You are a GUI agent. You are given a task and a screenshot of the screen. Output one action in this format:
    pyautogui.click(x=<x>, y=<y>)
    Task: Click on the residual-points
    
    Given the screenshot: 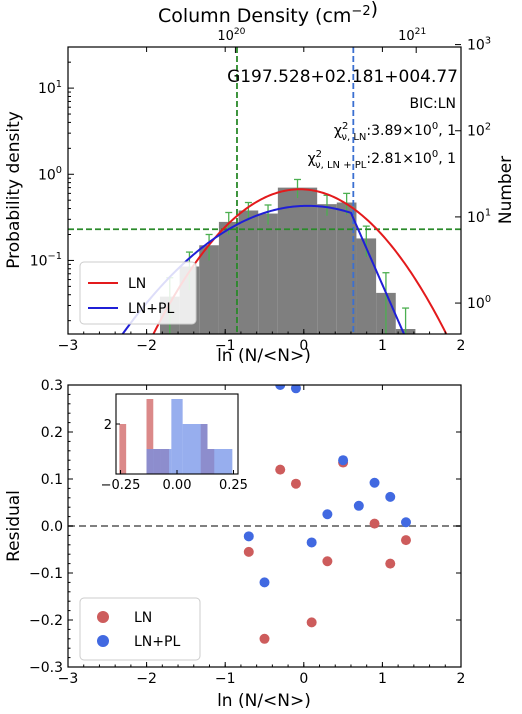 What is the action you would take?
    pyautogui.click(x=327, y=514)
    